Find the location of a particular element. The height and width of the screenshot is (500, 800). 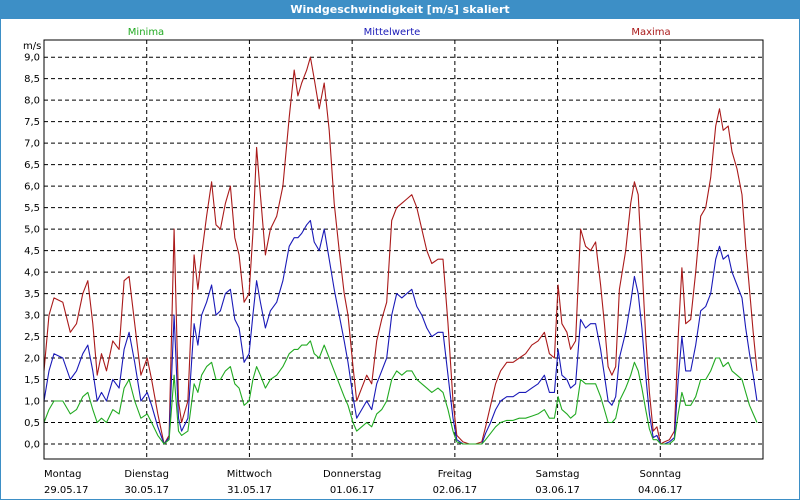

x-tick-day-label: Mittwoch is located at coordinates (249, 474).